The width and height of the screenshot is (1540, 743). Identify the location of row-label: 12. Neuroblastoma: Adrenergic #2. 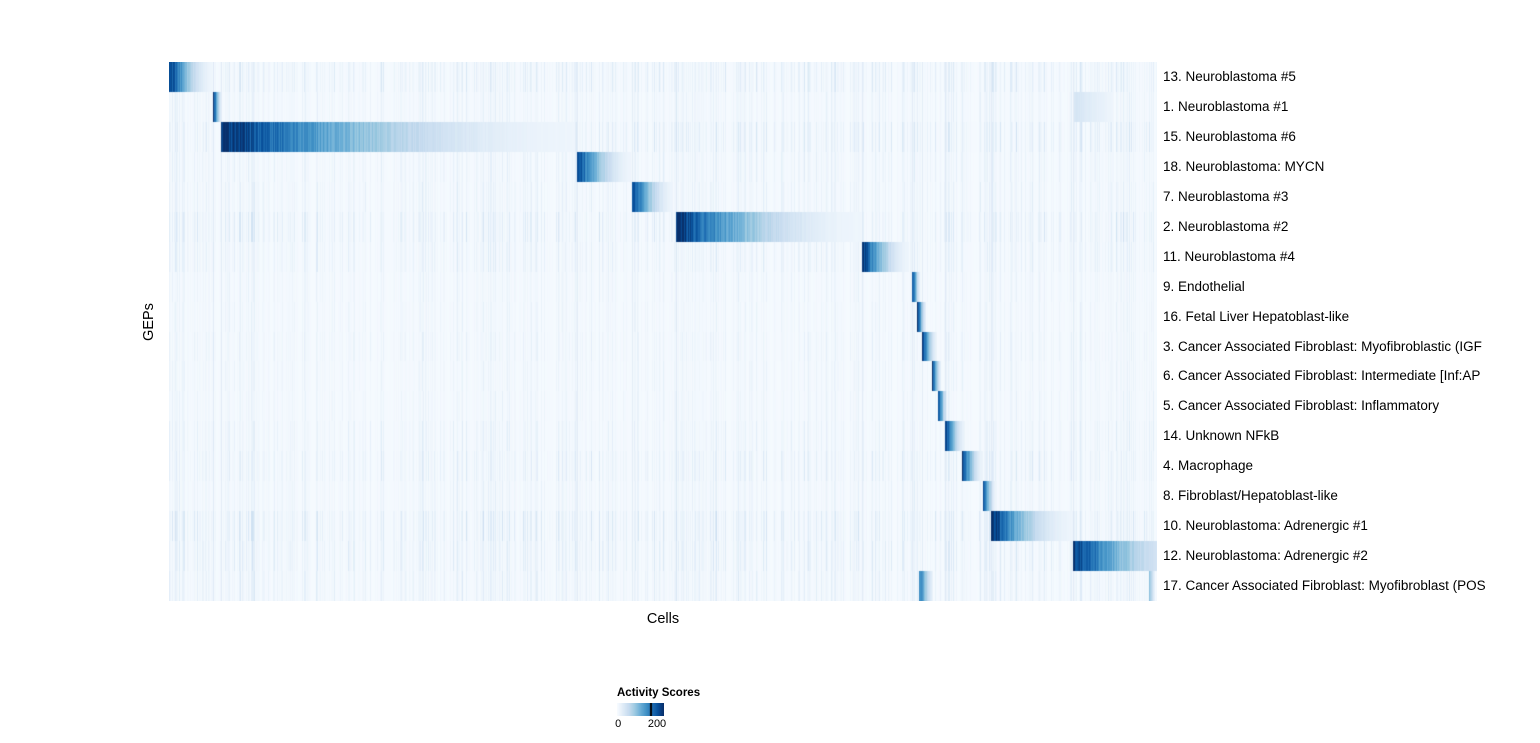
(1265, 556).